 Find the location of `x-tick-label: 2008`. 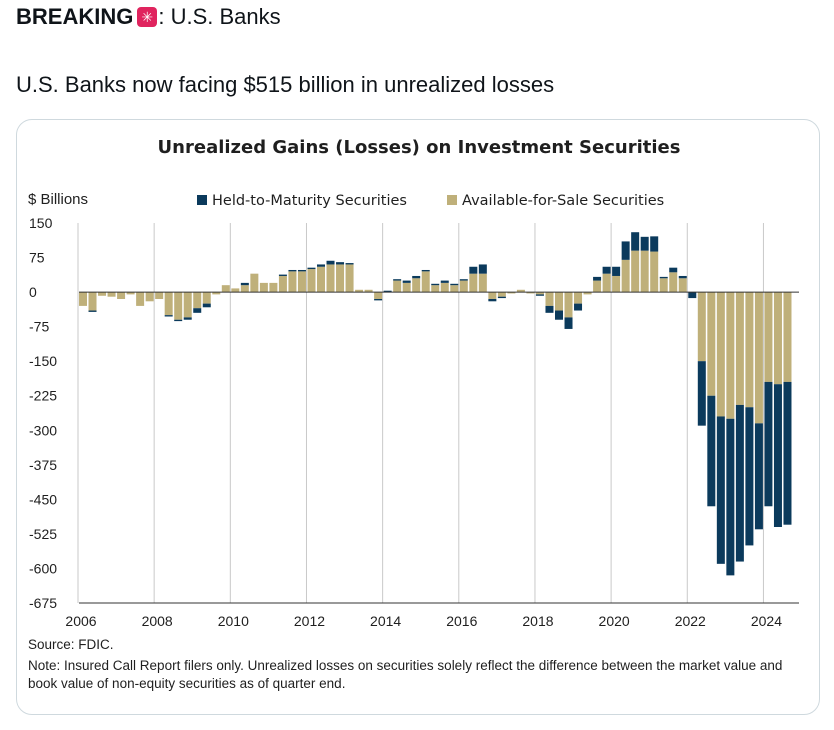

x-tick-label: 2008 is located at coordinates (157, 621).